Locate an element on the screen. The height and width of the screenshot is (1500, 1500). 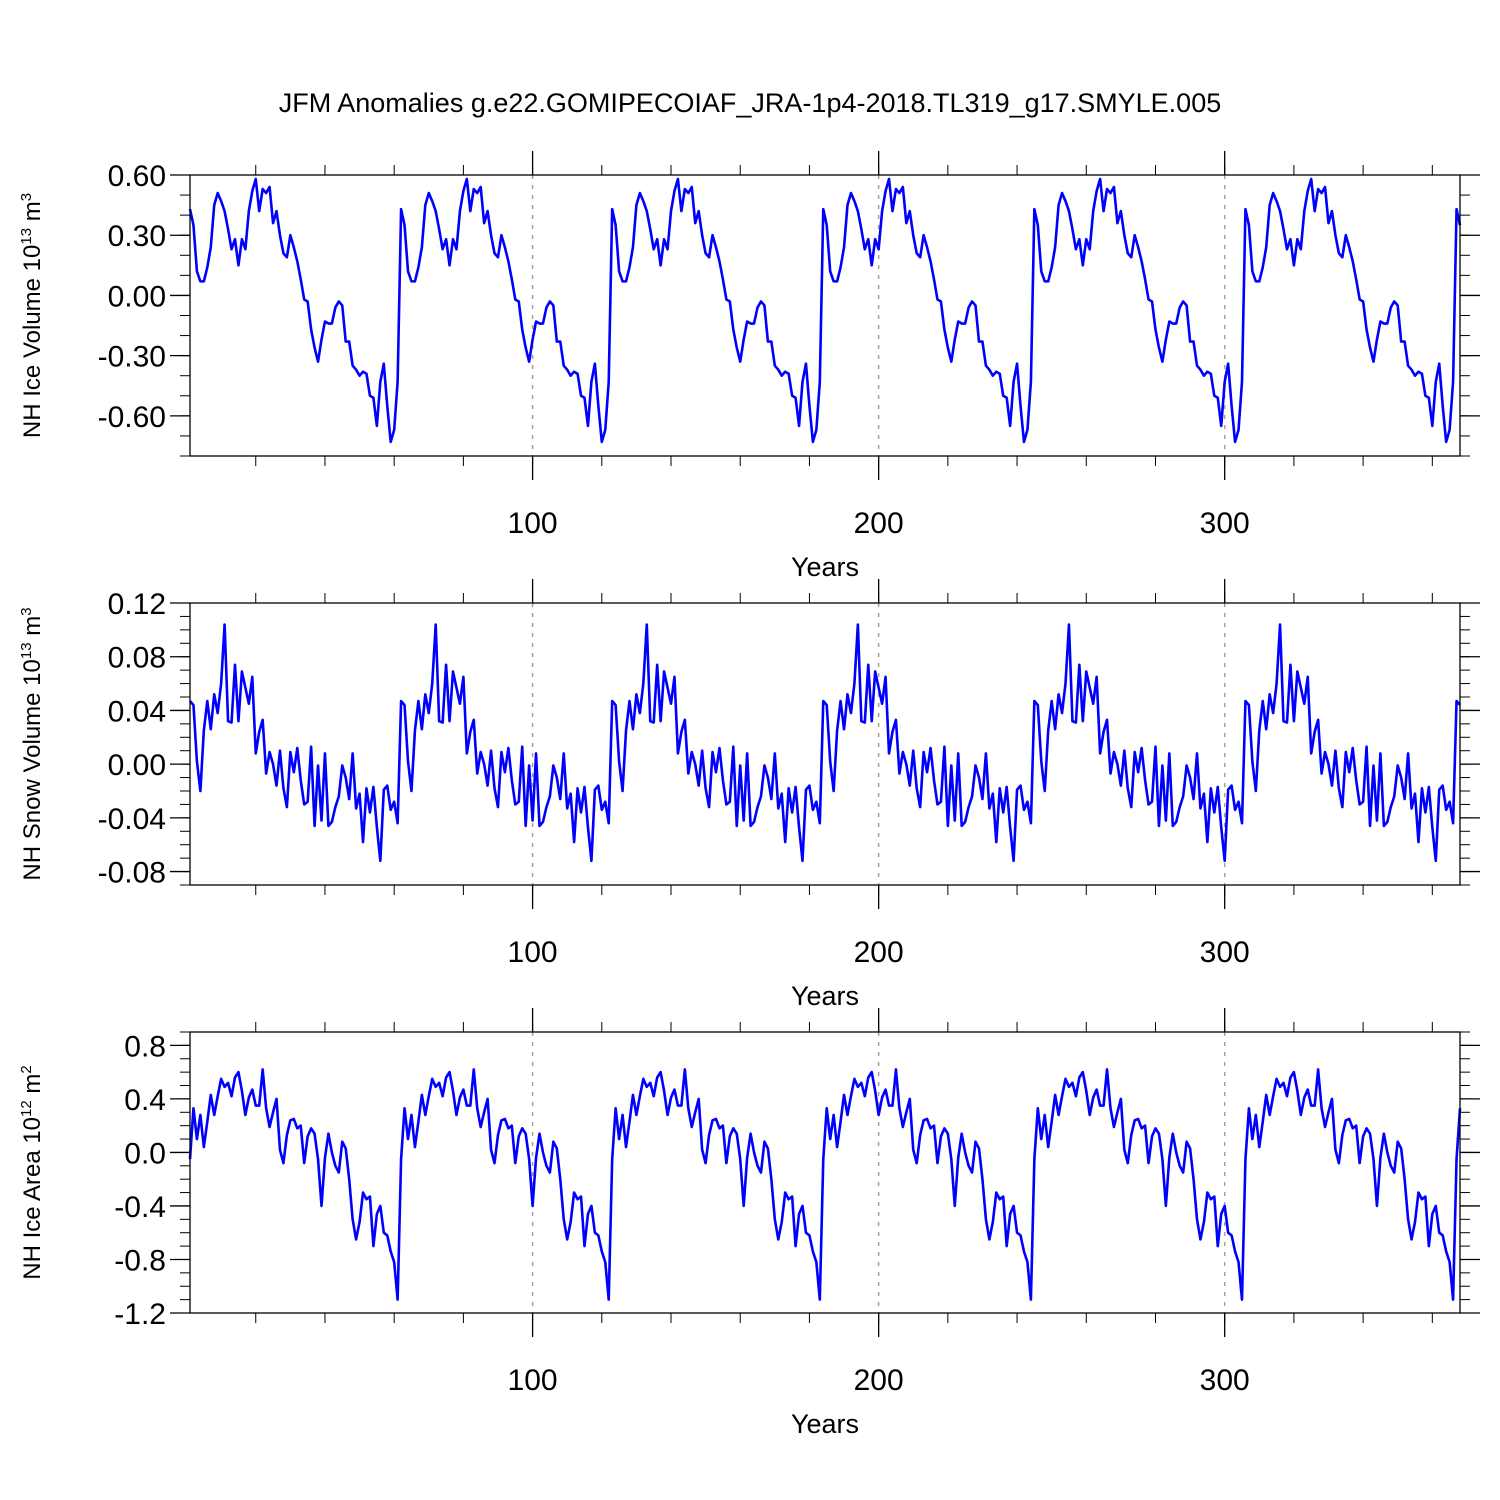
y-tick-label: 0.12 is located at coordinates (137, 604).